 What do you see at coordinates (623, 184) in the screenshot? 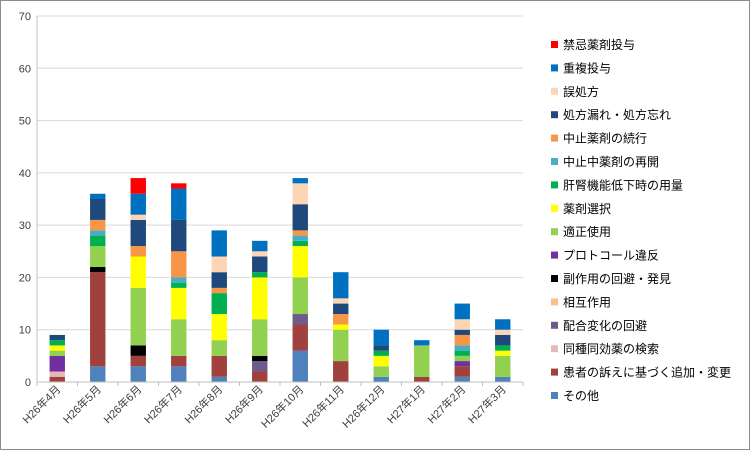
I see `legend-label: 肝腎機能低下時の用量` at bounding box center [623, 184].